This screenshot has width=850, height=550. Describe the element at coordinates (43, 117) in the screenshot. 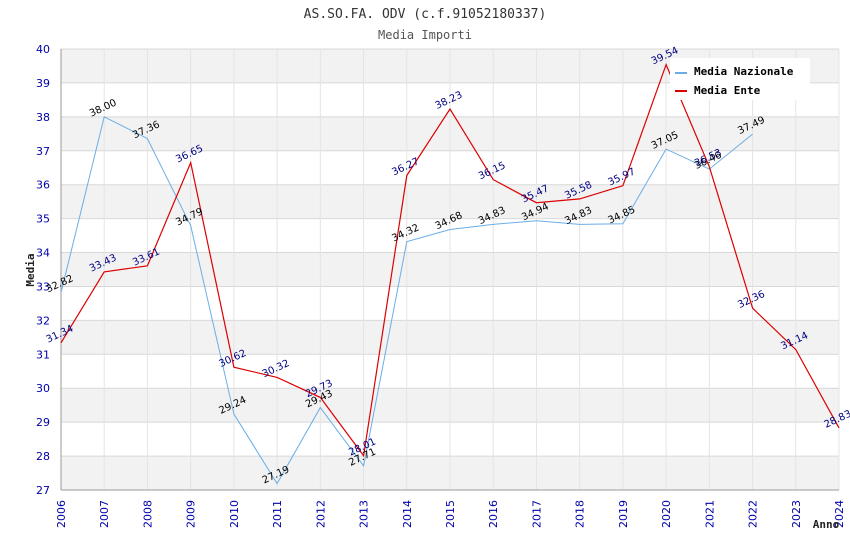

I see `y-tick-label: 38` at that location.